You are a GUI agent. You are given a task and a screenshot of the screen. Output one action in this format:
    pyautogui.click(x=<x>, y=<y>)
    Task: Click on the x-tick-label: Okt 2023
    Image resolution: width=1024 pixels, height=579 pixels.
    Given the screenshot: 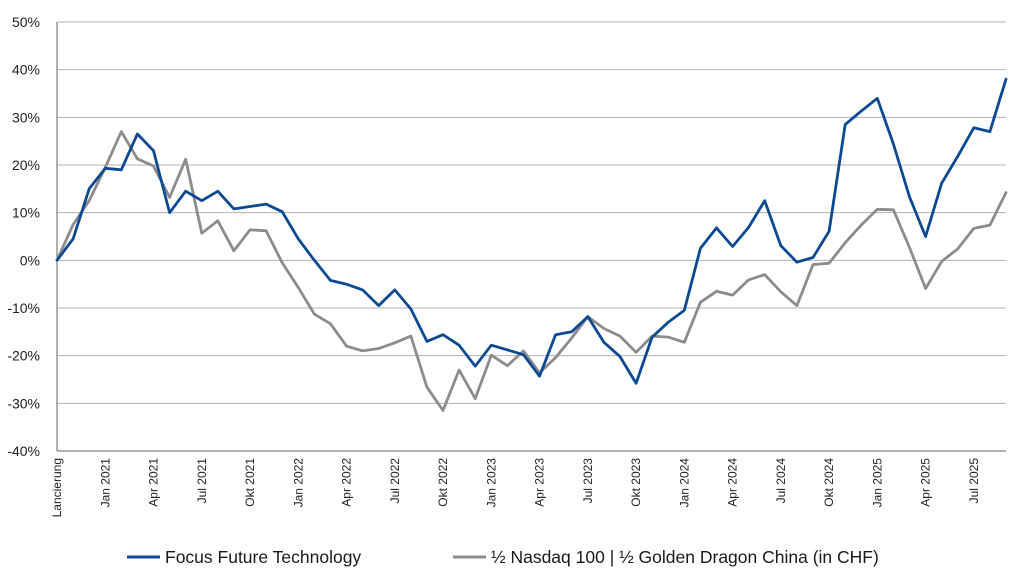 What is the action you would take?
    pyautogui.click(x=636, y=482)
    